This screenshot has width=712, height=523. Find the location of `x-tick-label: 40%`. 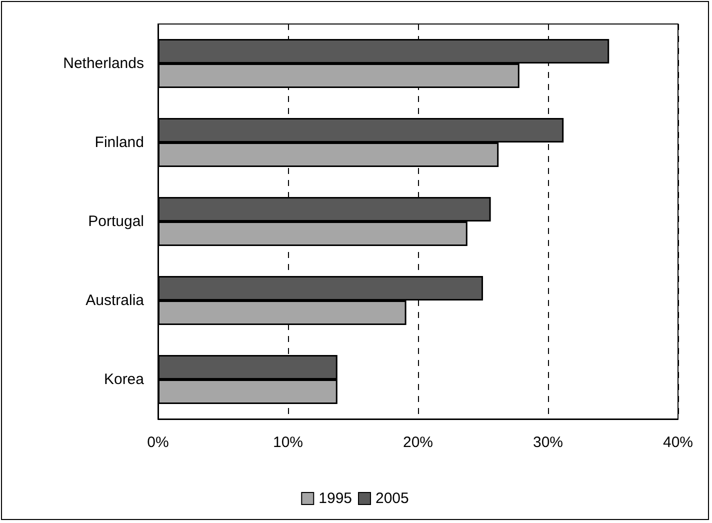

x-tick-label: 40% is located at coordinates (678, 442).